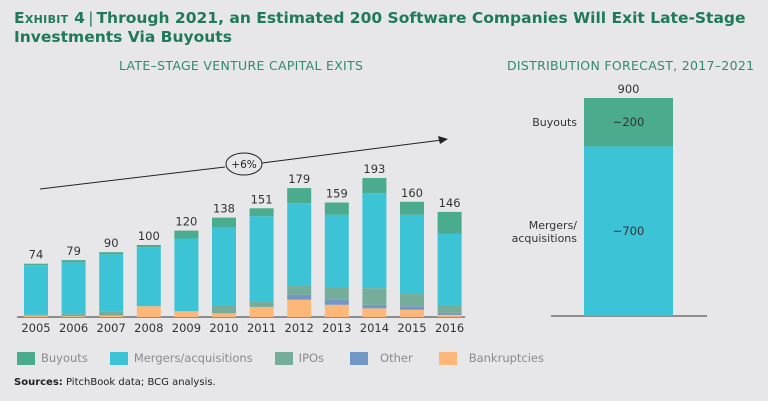 Image resolution: width=768 pixels, height=401 pixels. I want to click on annotation-ellipse, so click(244, 164).